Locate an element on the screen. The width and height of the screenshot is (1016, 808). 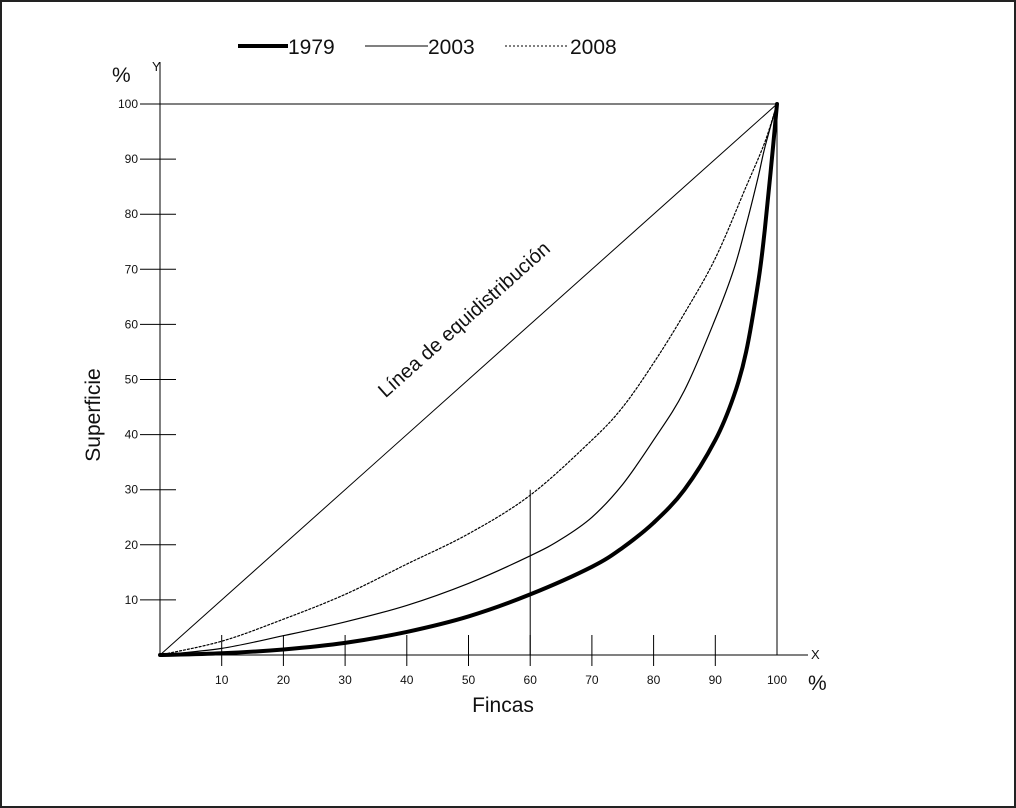
y-tick-label-10: 10 is located at coordinates (132, 600).